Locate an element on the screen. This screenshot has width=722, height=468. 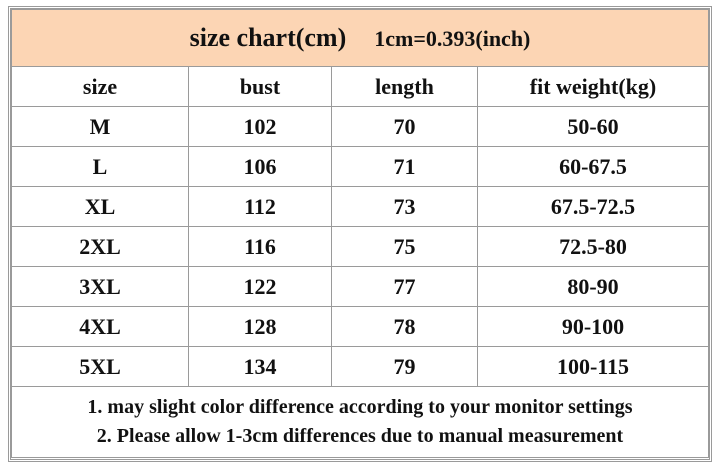
cell: 128 is located at coordinates (260, 326).